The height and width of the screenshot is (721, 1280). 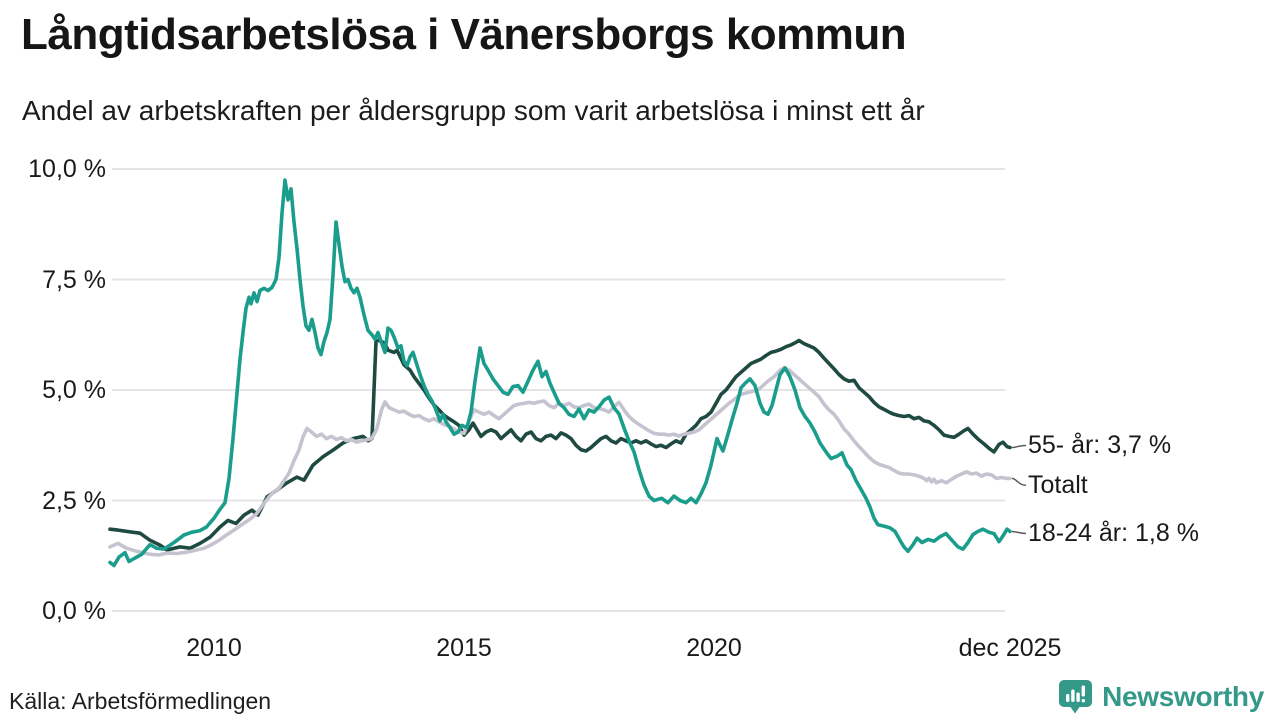 I want to click on y-axis-tick-label: 2,5 %, so click(x=74, y=500).